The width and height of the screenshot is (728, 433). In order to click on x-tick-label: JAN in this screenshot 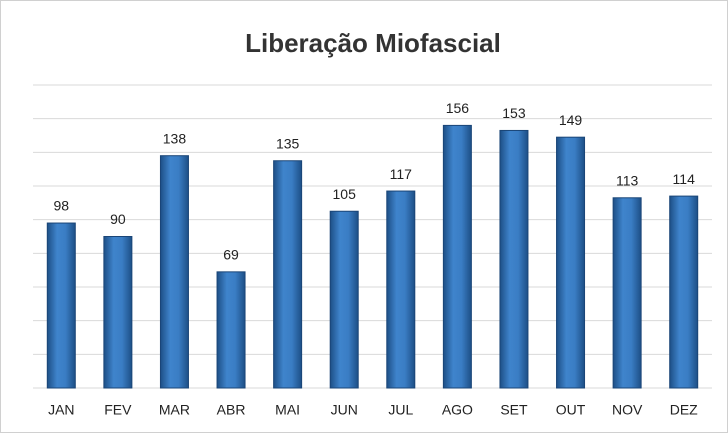, I will do `click(61, 410)`.